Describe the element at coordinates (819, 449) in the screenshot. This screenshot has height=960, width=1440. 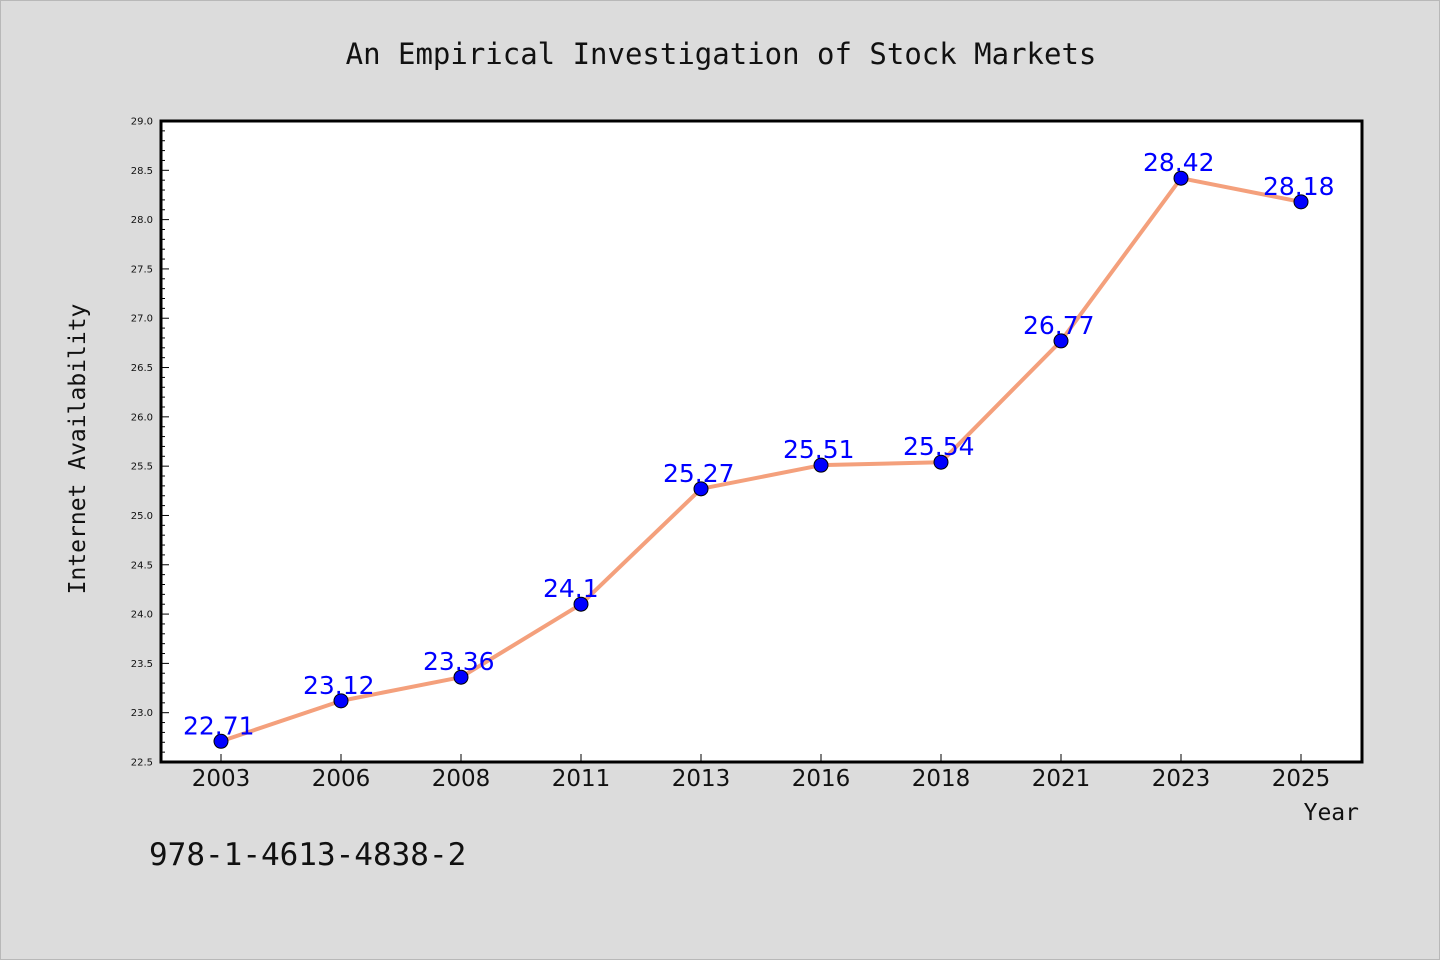
I see `data-label: 25.51` at that location.